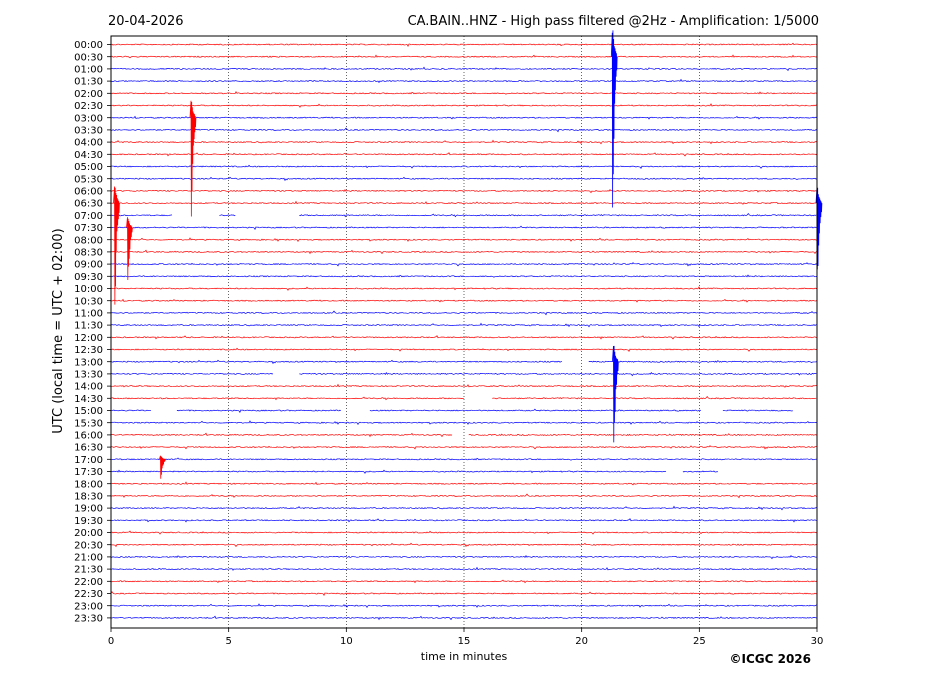 The height and width of the screenshot is (696, 927). Describe the element at coordinates (464, 166) in the screenshot. I see `trace-05:00` at that location.